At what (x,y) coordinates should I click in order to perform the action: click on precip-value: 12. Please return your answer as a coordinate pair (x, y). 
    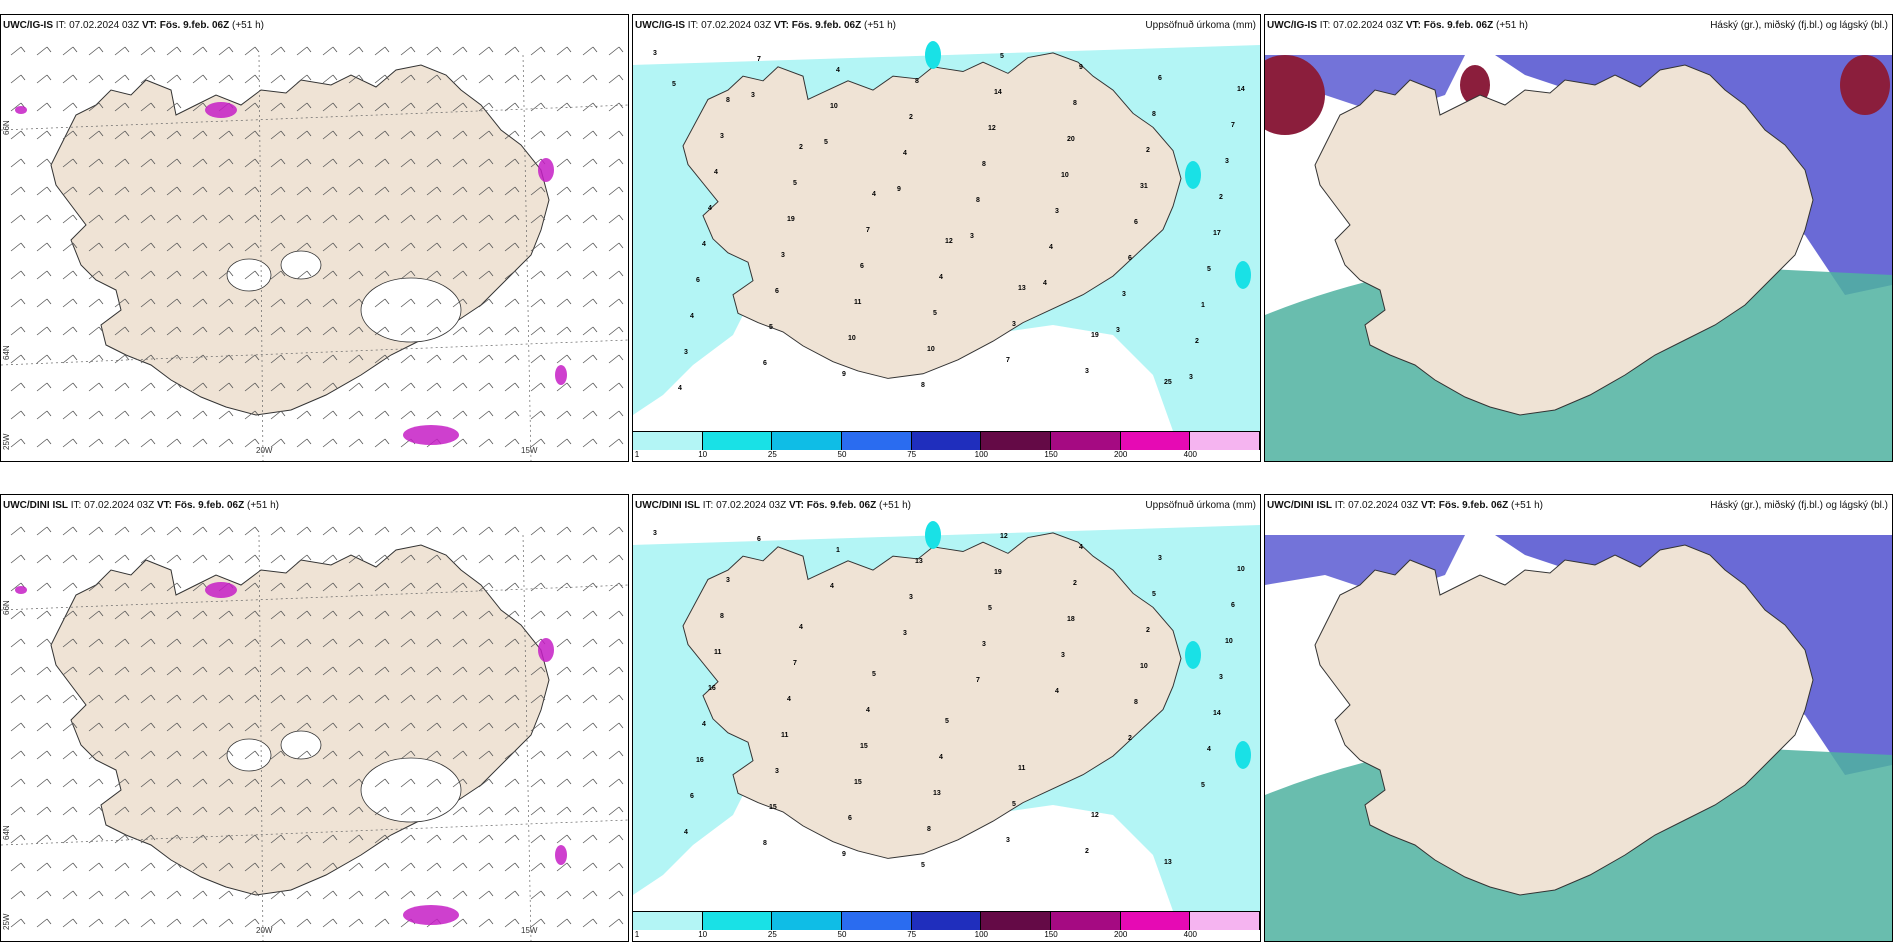
    Looking at the image, I should click on (1095, 815).